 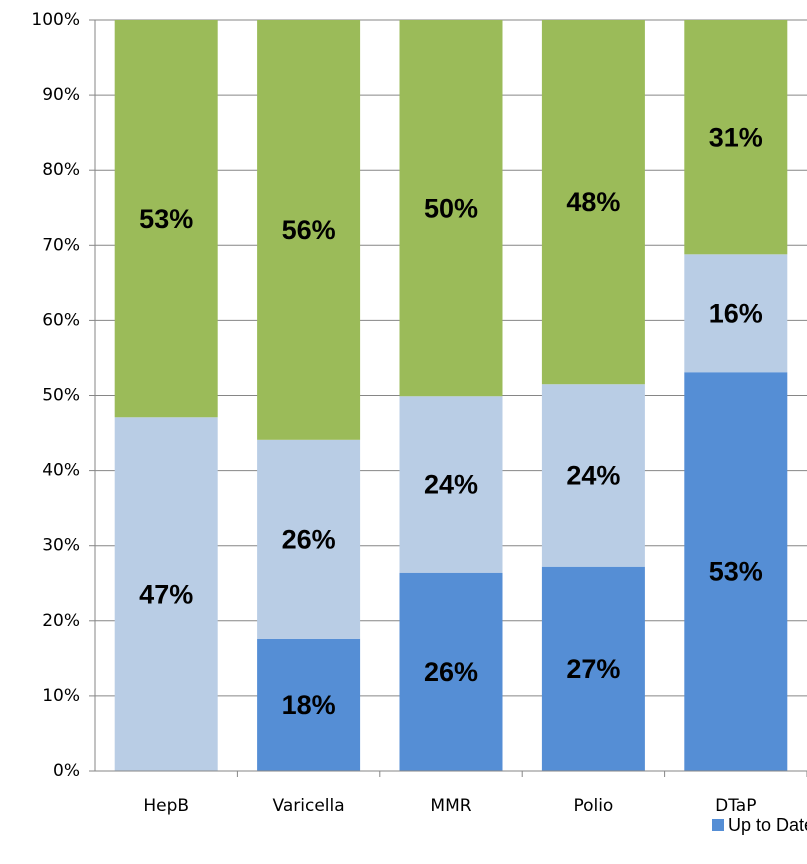 I want to click on data-label: 50%, so click(x=451, y=208).